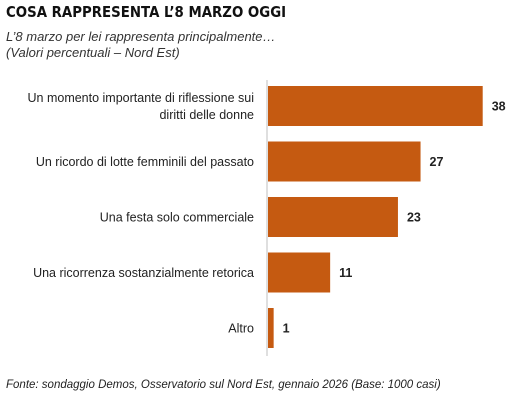 The image size is (528, 400). What do you see at coordinates (241, 329) in the screenshot?
I see `category-label: Altro` at bounding box center [241, 329].